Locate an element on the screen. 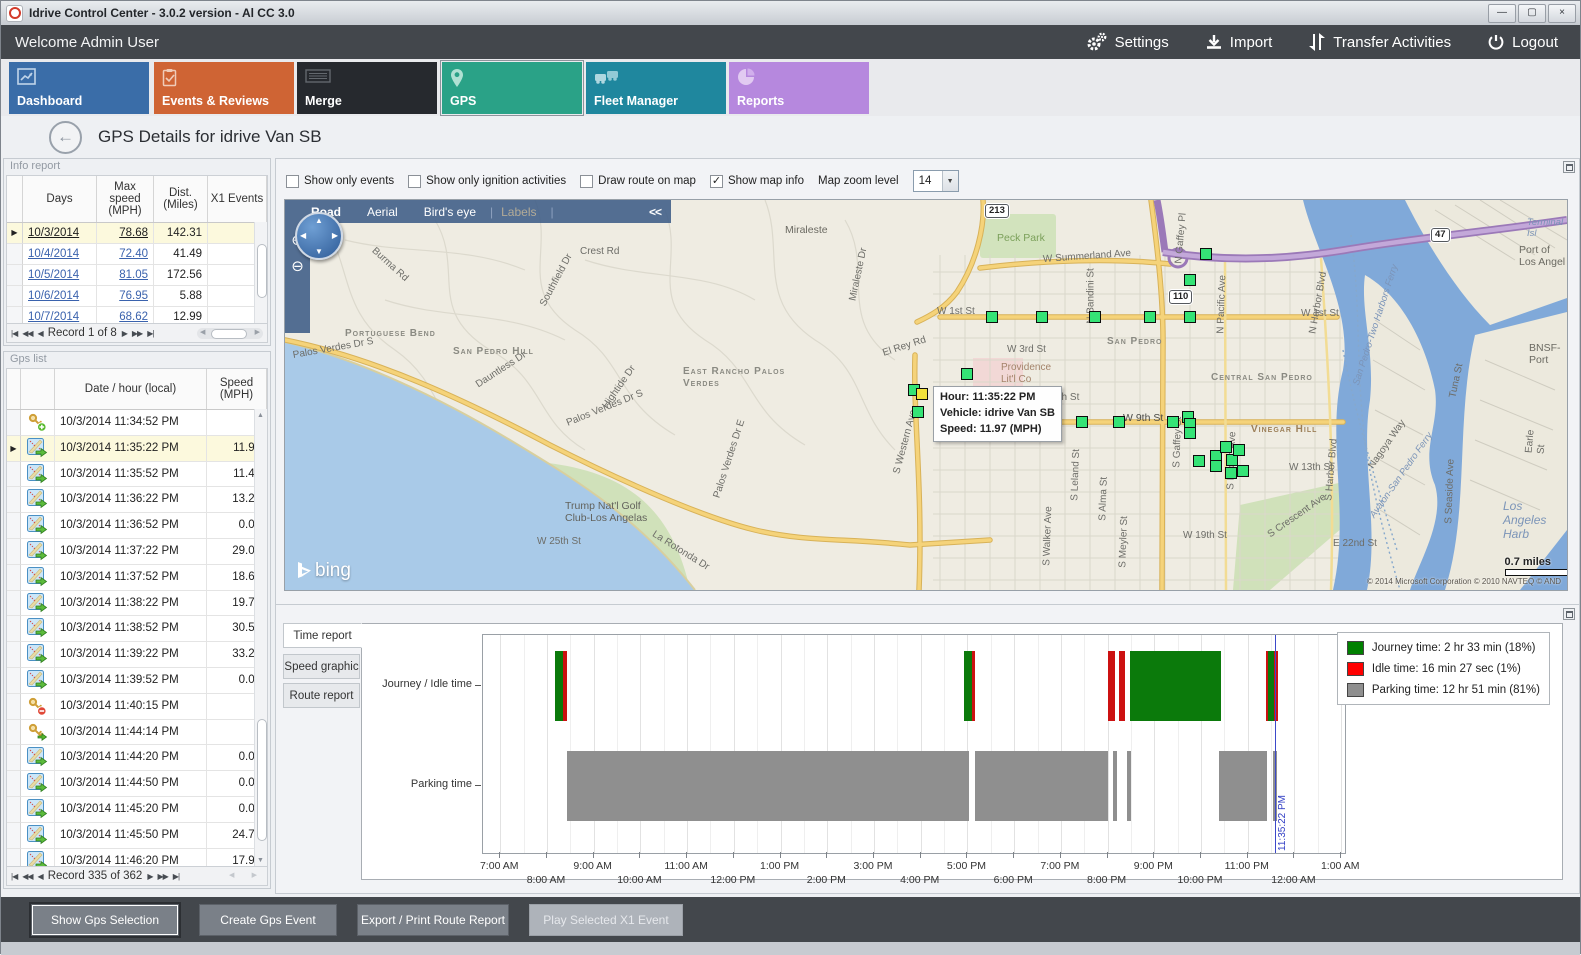 Image resolution: width=1581 pixels, height=955 pixels. table-row: 10/5/2014 81.05 172.56 is located at coordinates (137, 275).